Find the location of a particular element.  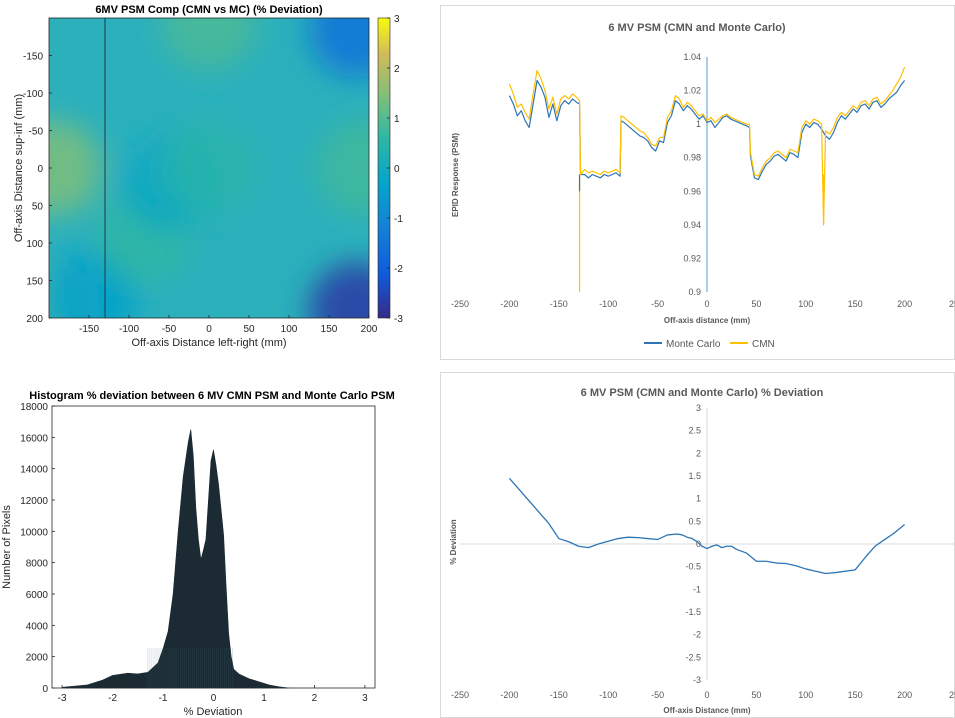

histogram-x-tick-label: 3 is located at coordinates (365, 698).